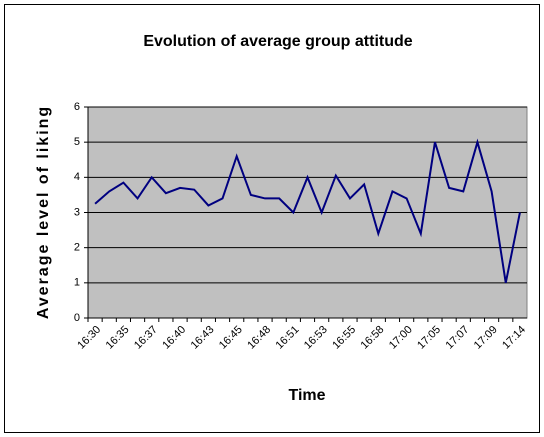 The width and height of the screenshot is (544, 437). What do you see at coordinates (77, 107) in the screenshot?
I see `y-tick-label: 6` at bounding box center [77, 107].